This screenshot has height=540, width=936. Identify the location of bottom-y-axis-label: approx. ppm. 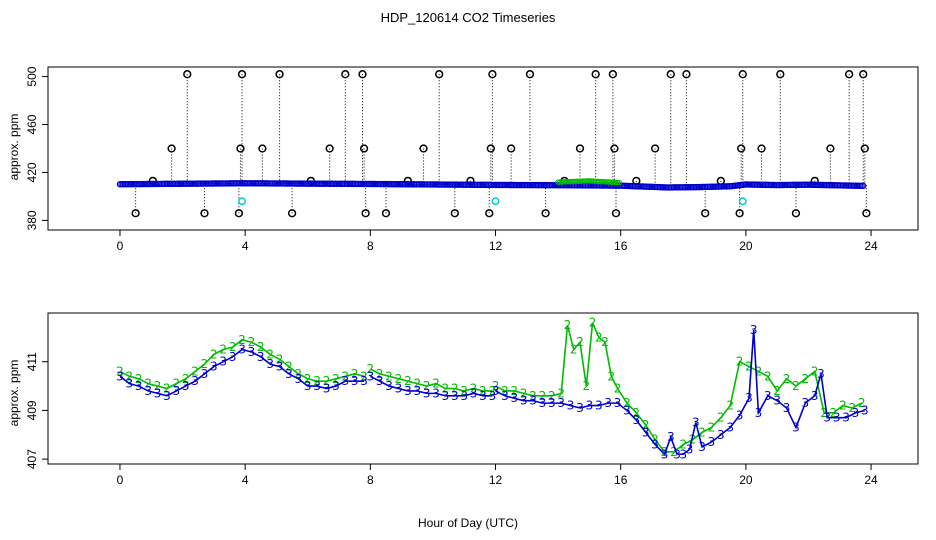
(14, 393).